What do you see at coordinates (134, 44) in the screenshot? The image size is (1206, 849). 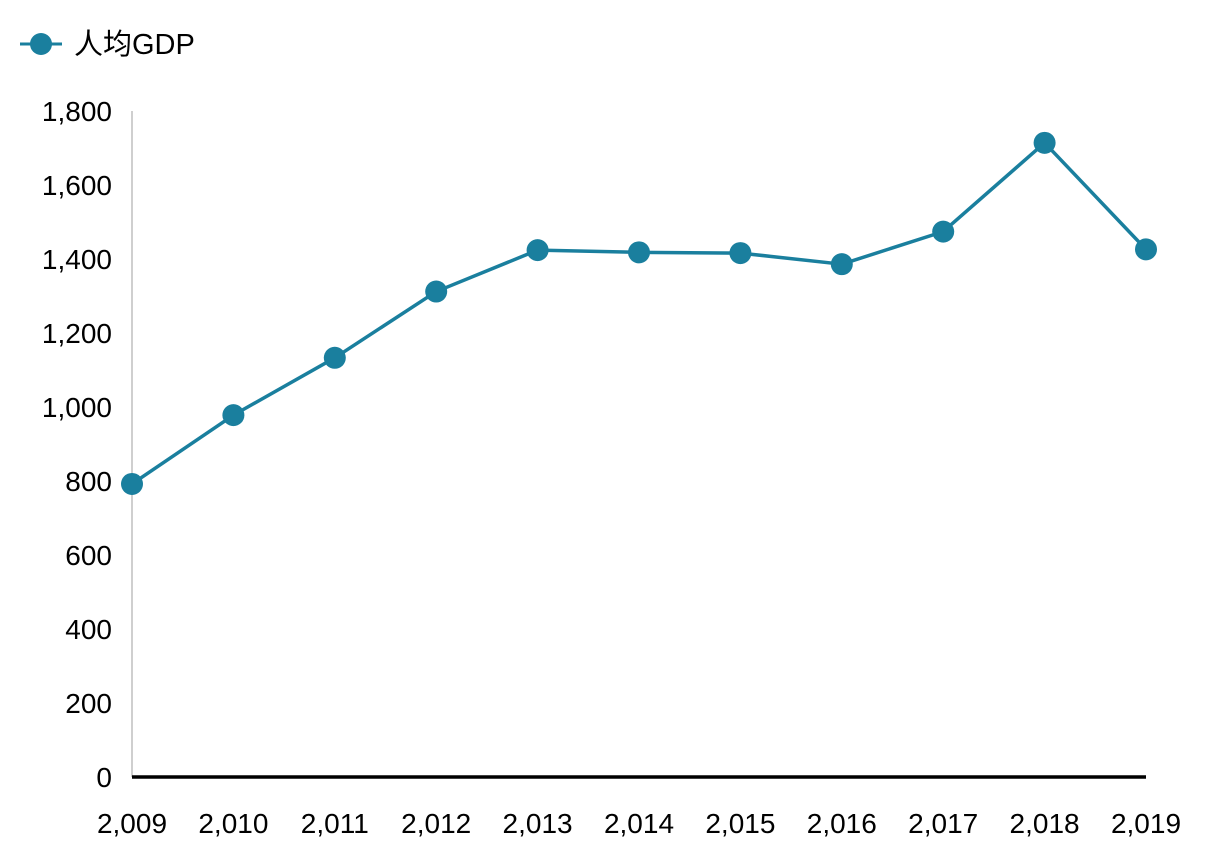 I see `legend-label: 人均GDP` at bounding box center [134, 44].